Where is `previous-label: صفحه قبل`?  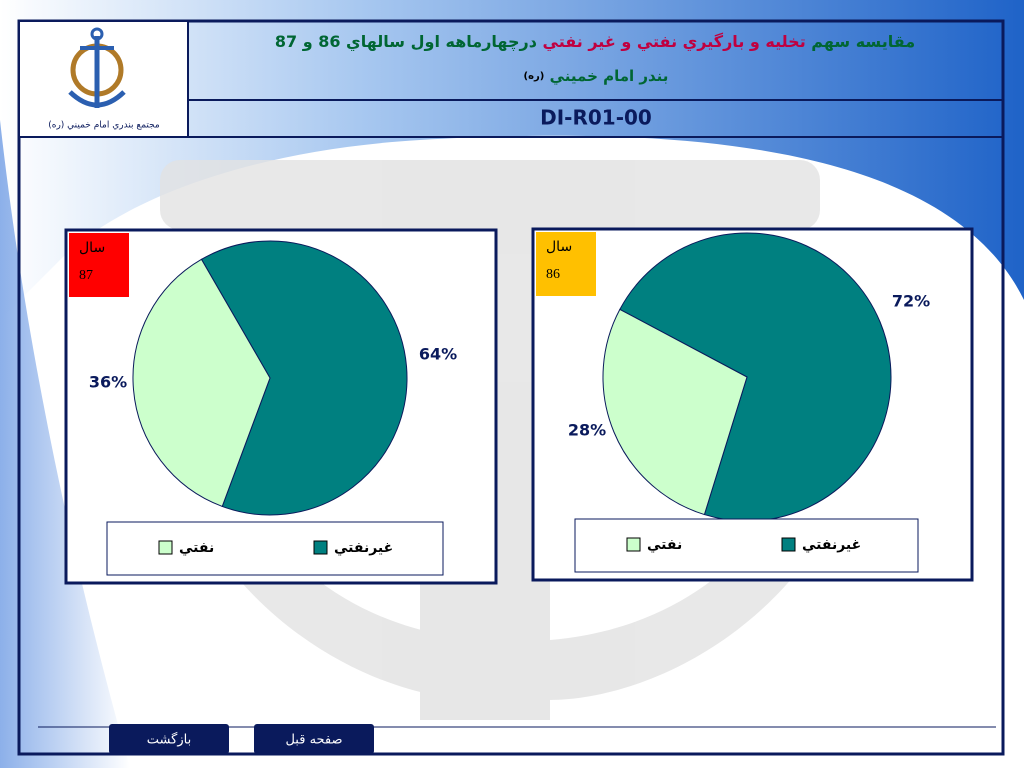
previous-label: صفحه قبل is located at coordinates (313, 740).